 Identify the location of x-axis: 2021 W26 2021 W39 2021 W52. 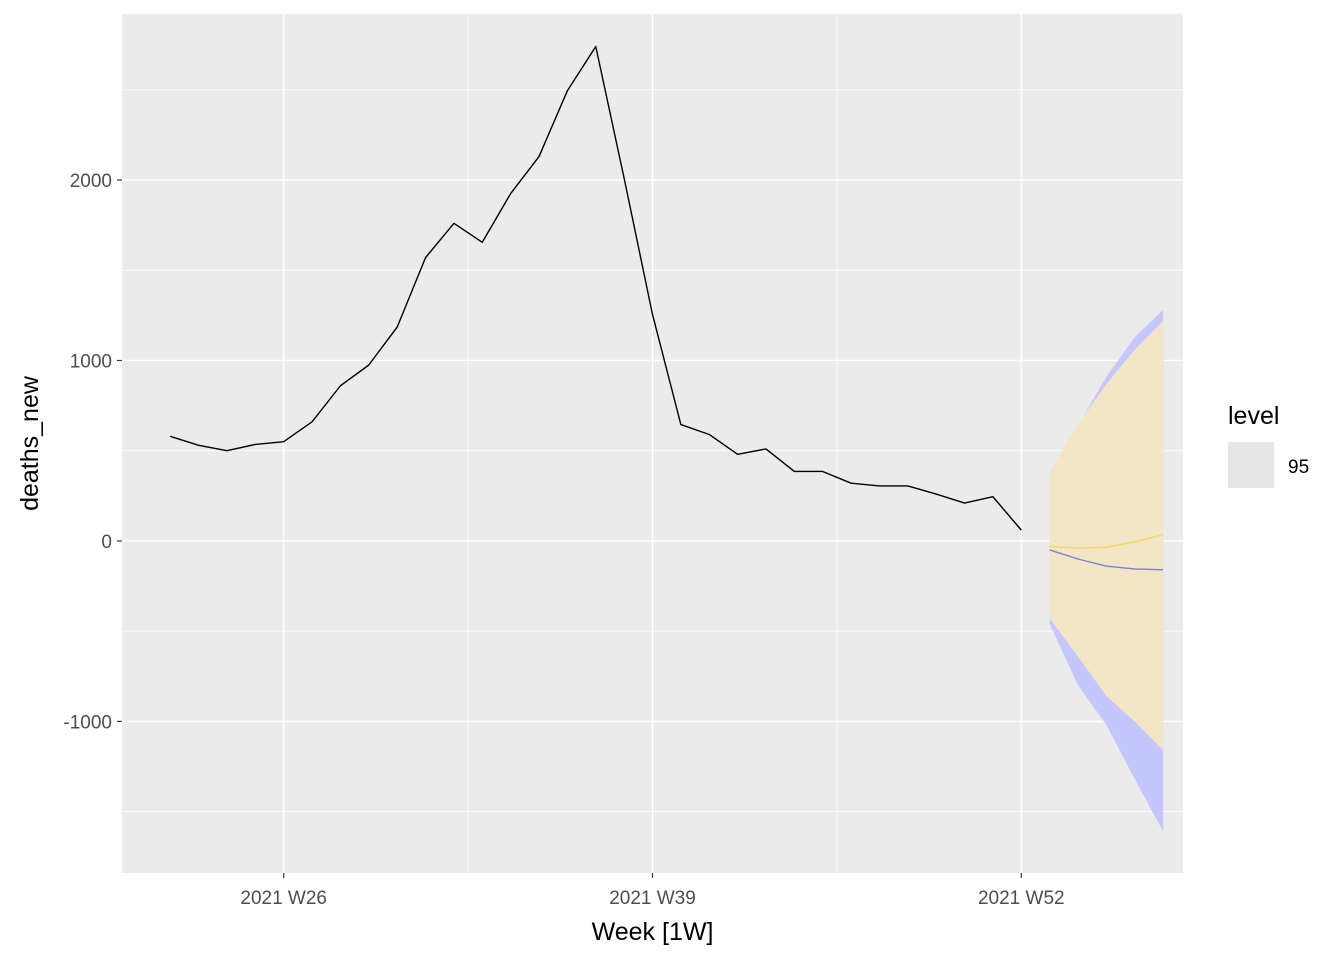
(652, 891).